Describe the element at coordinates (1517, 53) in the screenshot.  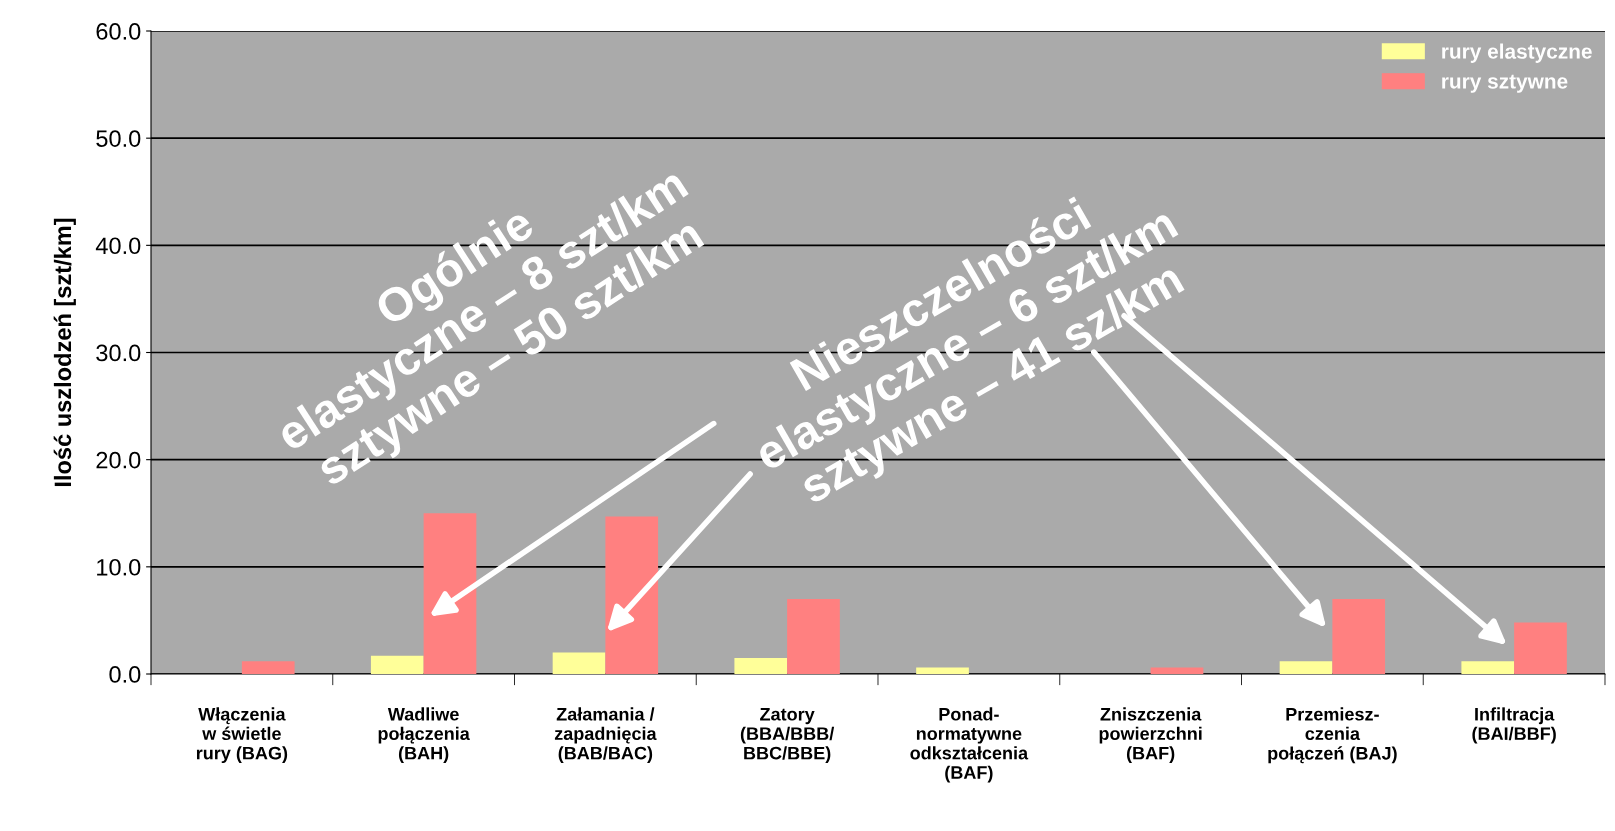
I see `legend-label: rury elastyczne` at that location.